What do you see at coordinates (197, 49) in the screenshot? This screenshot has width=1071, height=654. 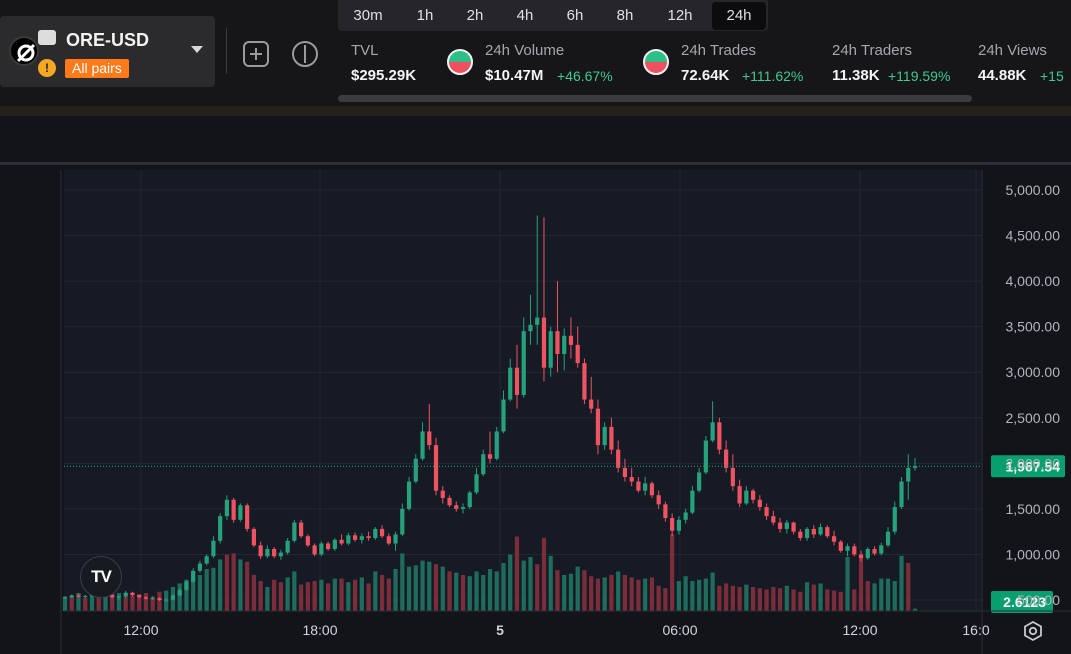 I see `chevron-down-icon` at bounding box center [197, 49].